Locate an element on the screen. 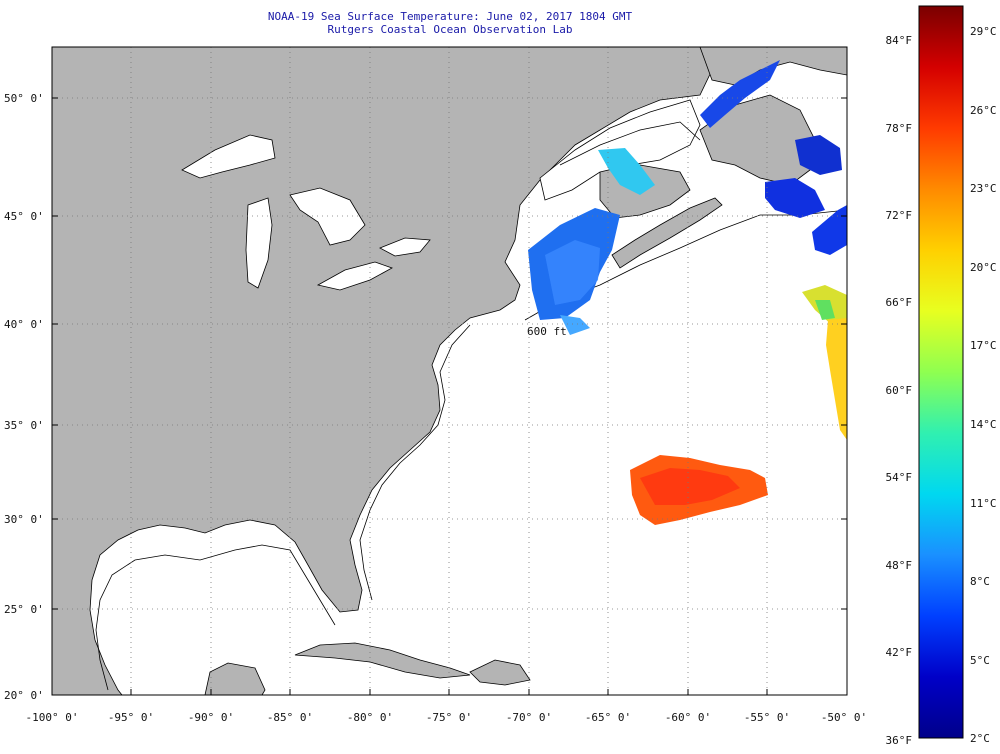 Image resolution: width=1000 pixels, height=754 pixels. c-label: 20°C is located at coordinates (983, 267).